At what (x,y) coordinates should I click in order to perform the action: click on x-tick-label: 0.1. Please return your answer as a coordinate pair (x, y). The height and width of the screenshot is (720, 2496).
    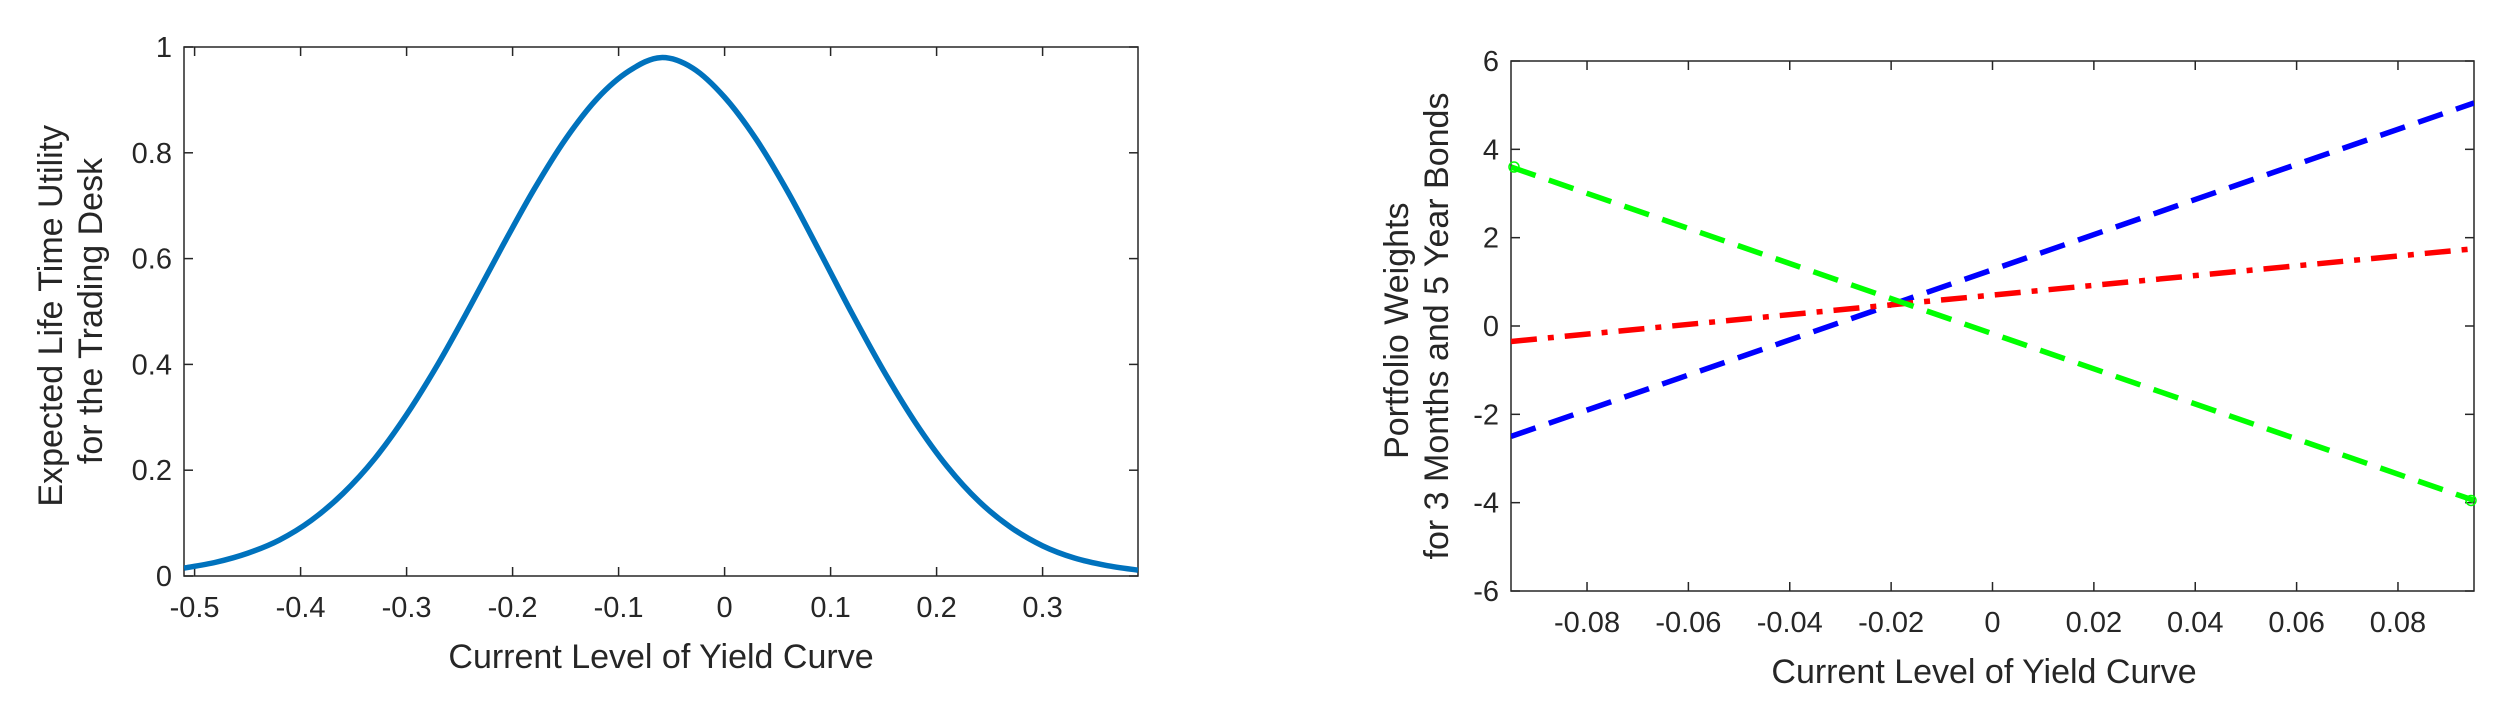
    Looking at the image, I should click on (830, 608).